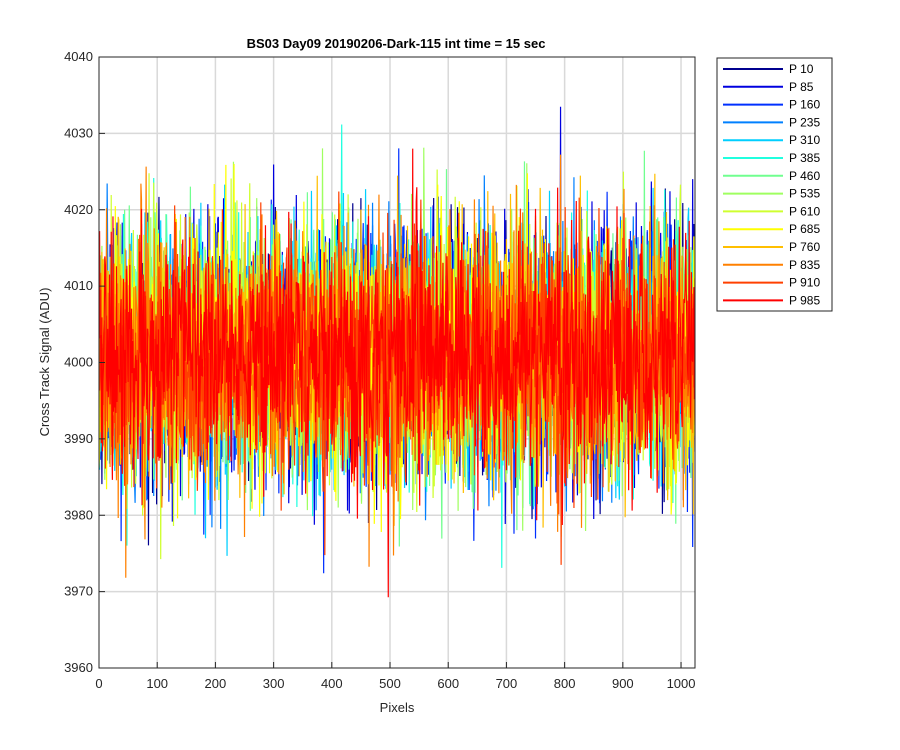  Describe the element at coordinates (804, 158) in the screenshot. I see `legend-label: P 385` at that location.